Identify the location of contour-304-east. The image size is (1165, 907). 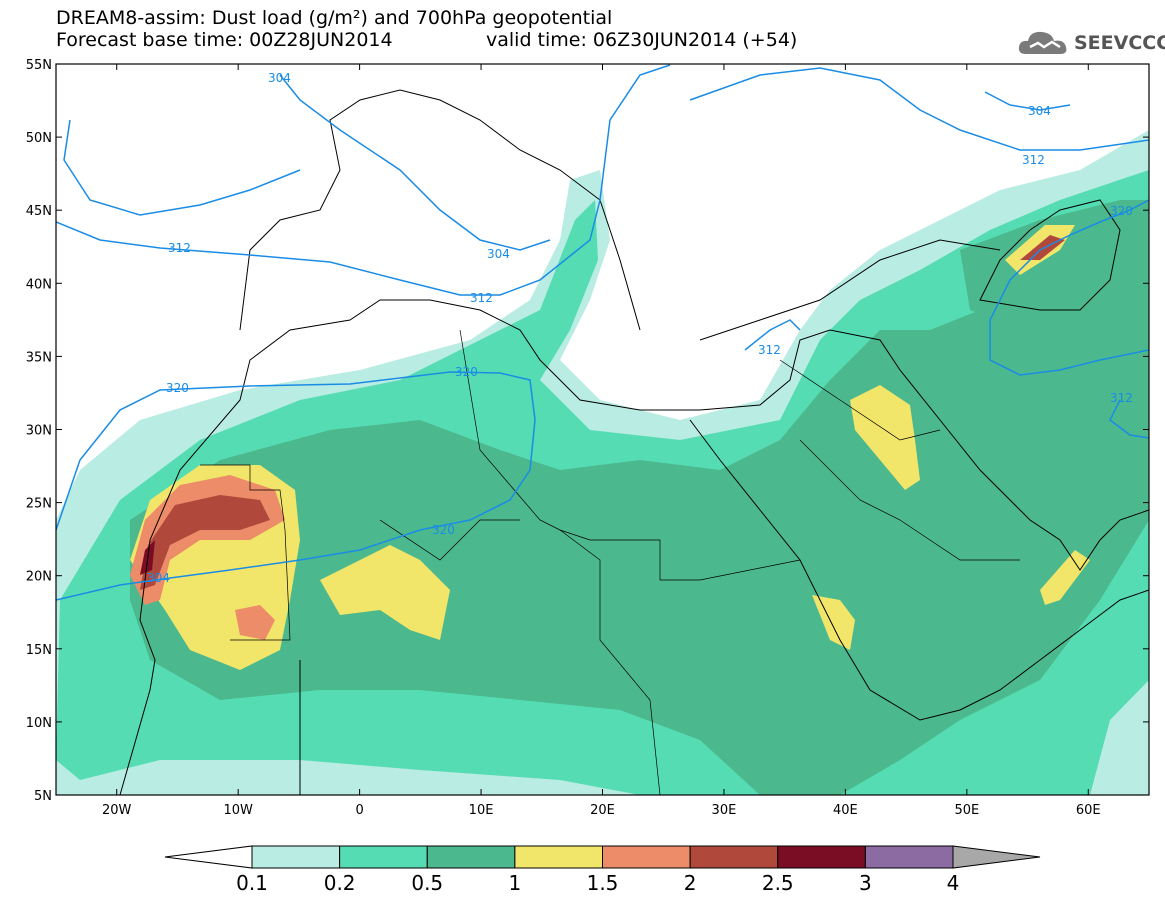
(1027, 101).